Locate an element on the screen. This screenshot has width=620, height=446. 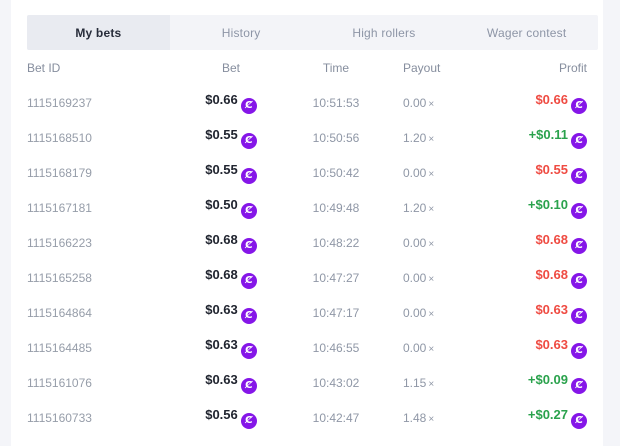
table-row: 1115164485 $0.63 Ȼ 10:46:55 0.00 × $0.63 Ȼ is located at coordinates (307, 347).